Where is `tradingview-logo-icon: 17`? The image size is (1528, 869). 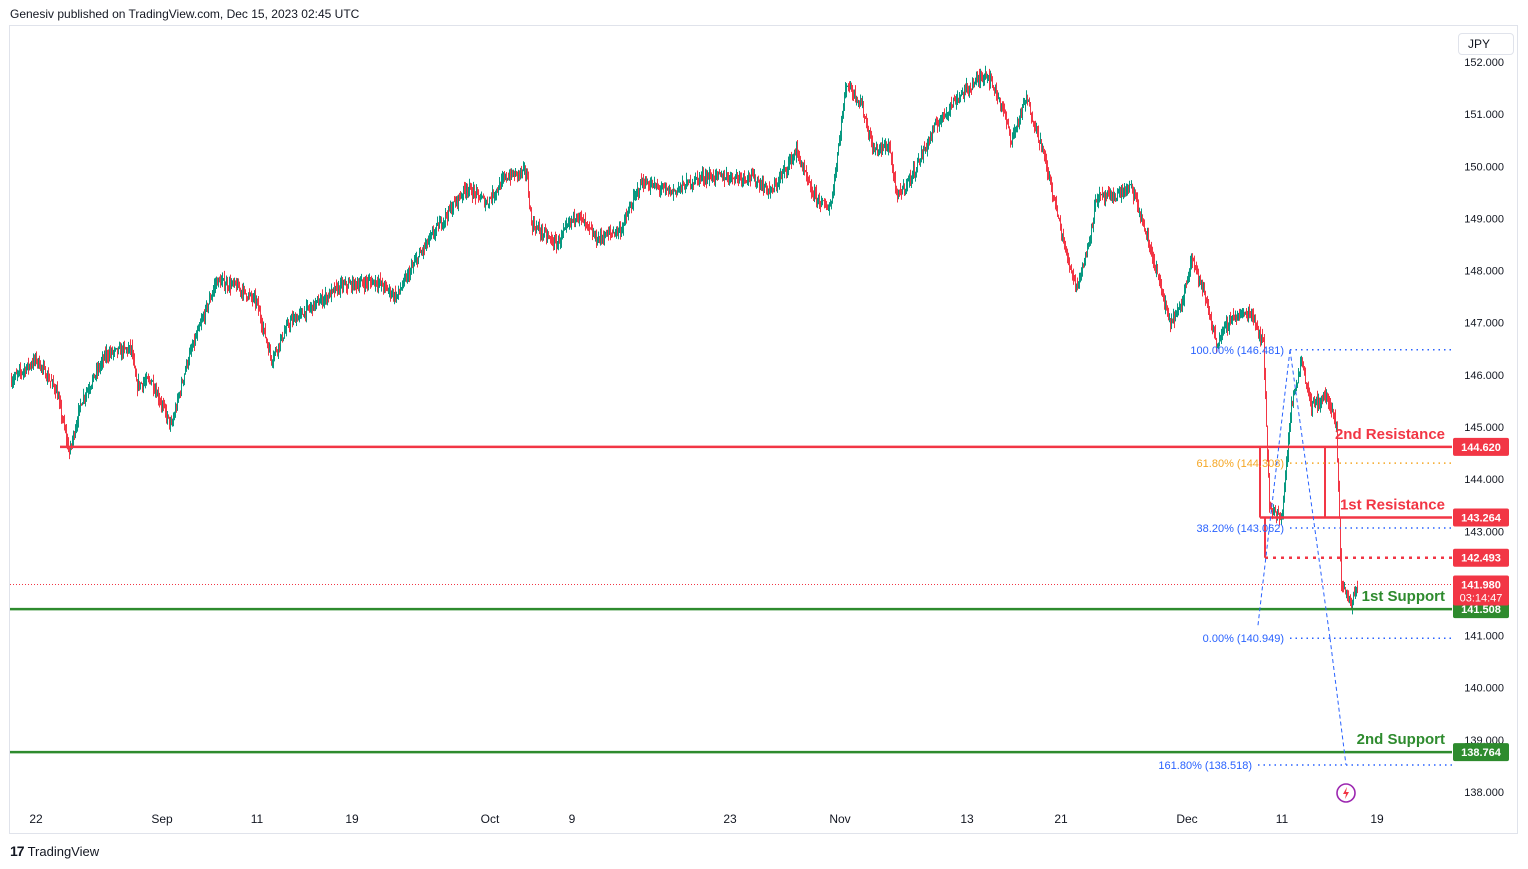 tradingview-logo-icon: 17 is located at coordinates (17, 851).